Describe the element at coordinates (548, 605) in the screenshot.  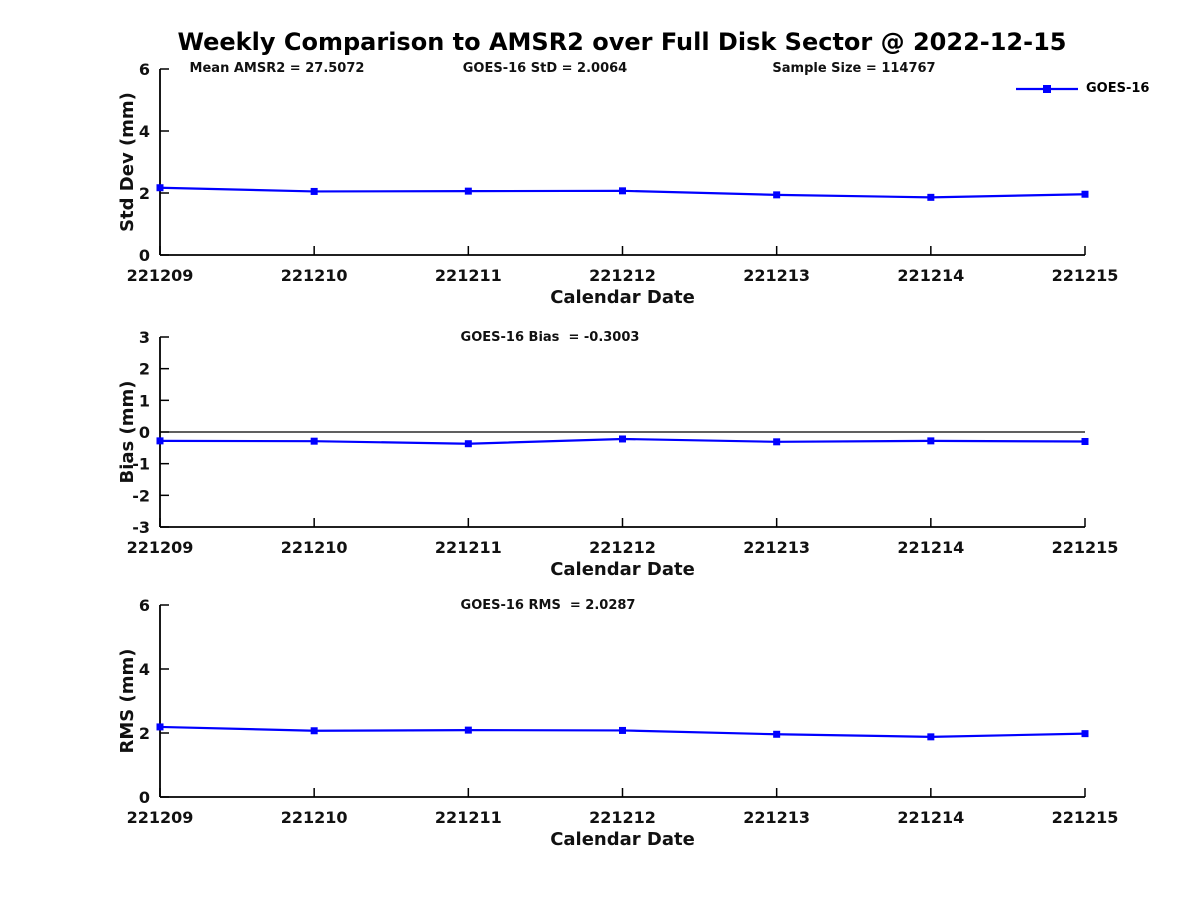
I see `annotation-goes16-rms: GOES-16 RMS = 2.0287` at that location.